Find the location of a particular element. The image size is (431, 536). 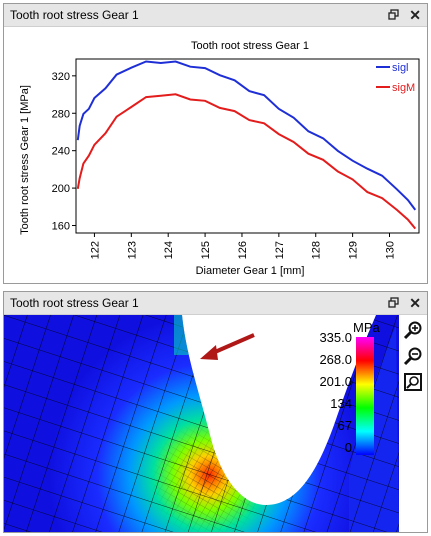

highlight-arrow-icon is located at coordinates (227, 346).